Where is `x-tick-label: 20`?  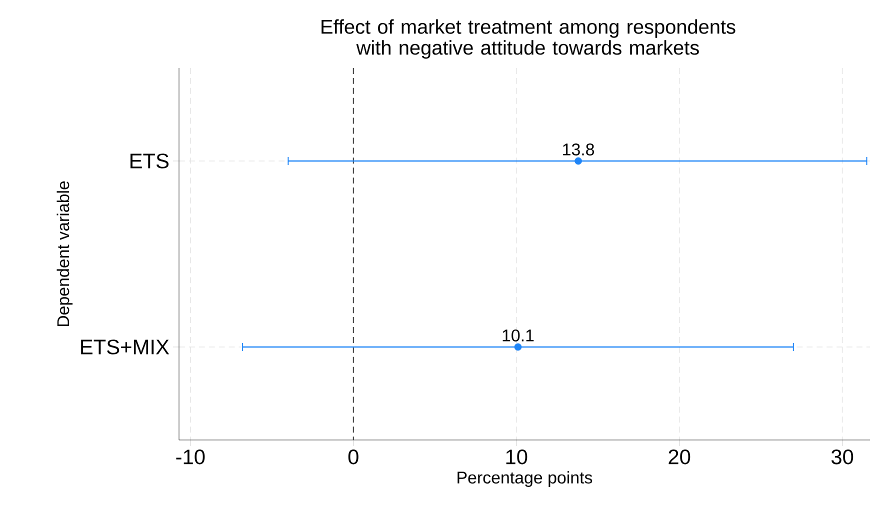 x-tick-label: 20 is located at coordinates (679, 457).